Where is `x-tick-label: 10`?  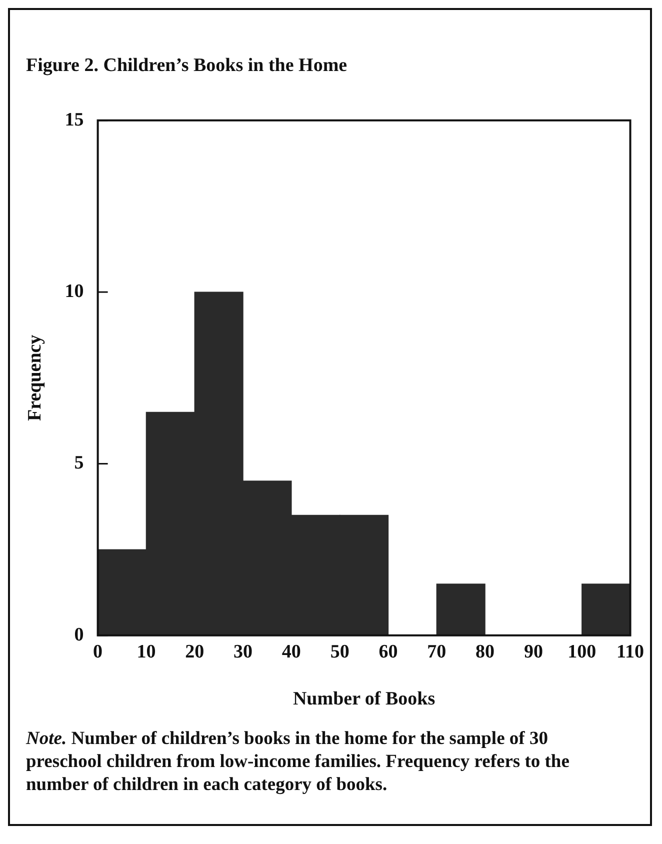
x-tick-label: 10 is located at coordinates (146, 652).